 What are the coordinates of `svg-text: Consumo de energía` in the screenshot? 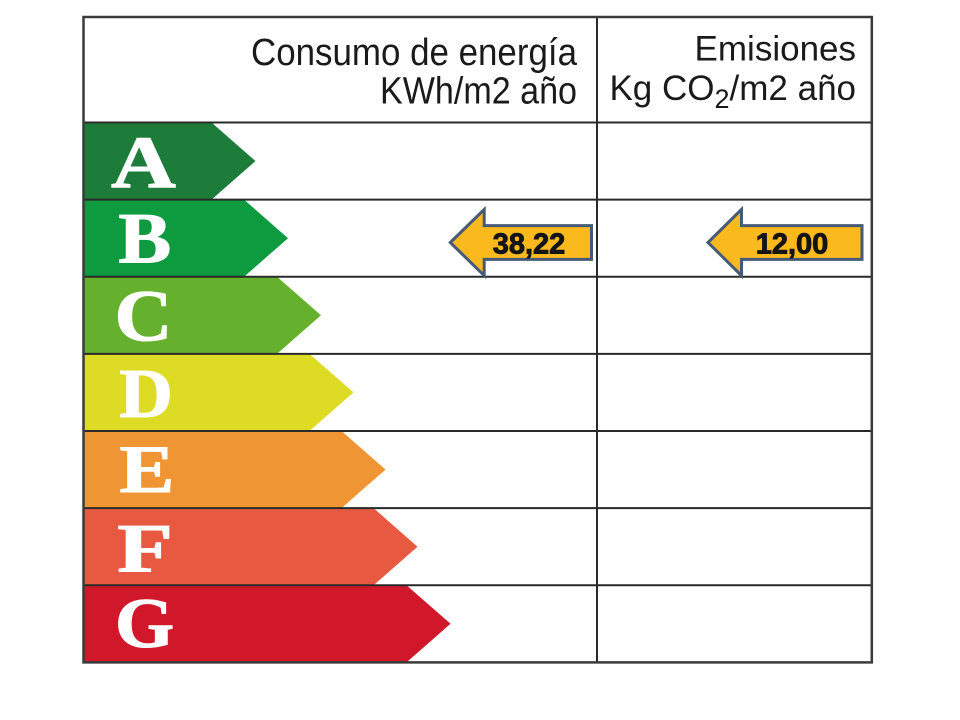 It's located at (414, 53).